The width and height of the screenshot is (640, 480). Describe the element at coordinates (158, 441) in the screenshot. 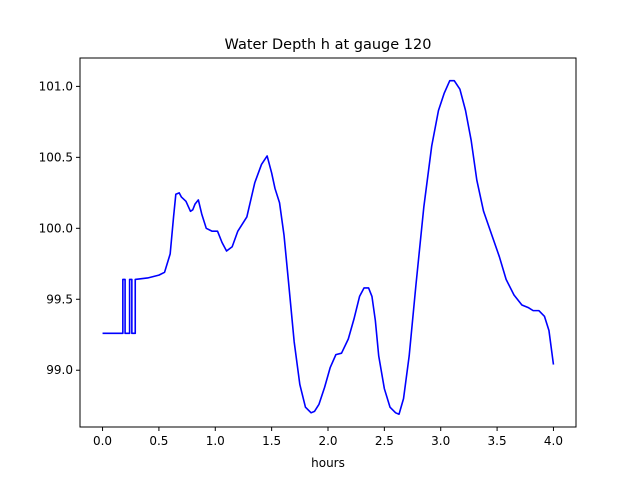

I see `x-tick-label: 0.5` at that location.